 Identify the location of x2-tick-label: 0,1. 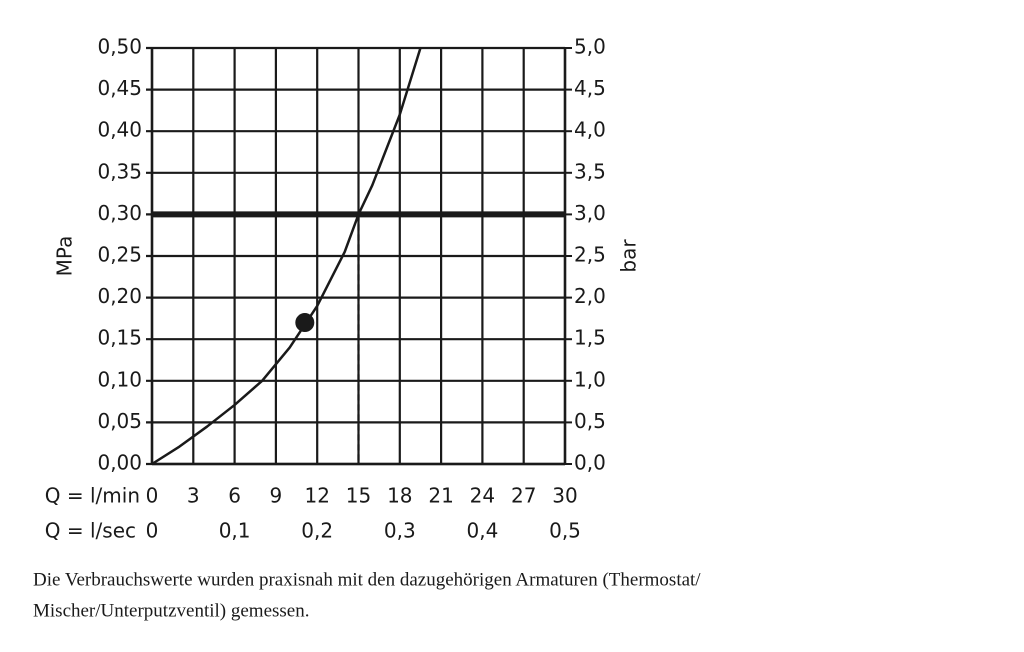
(235, 531).